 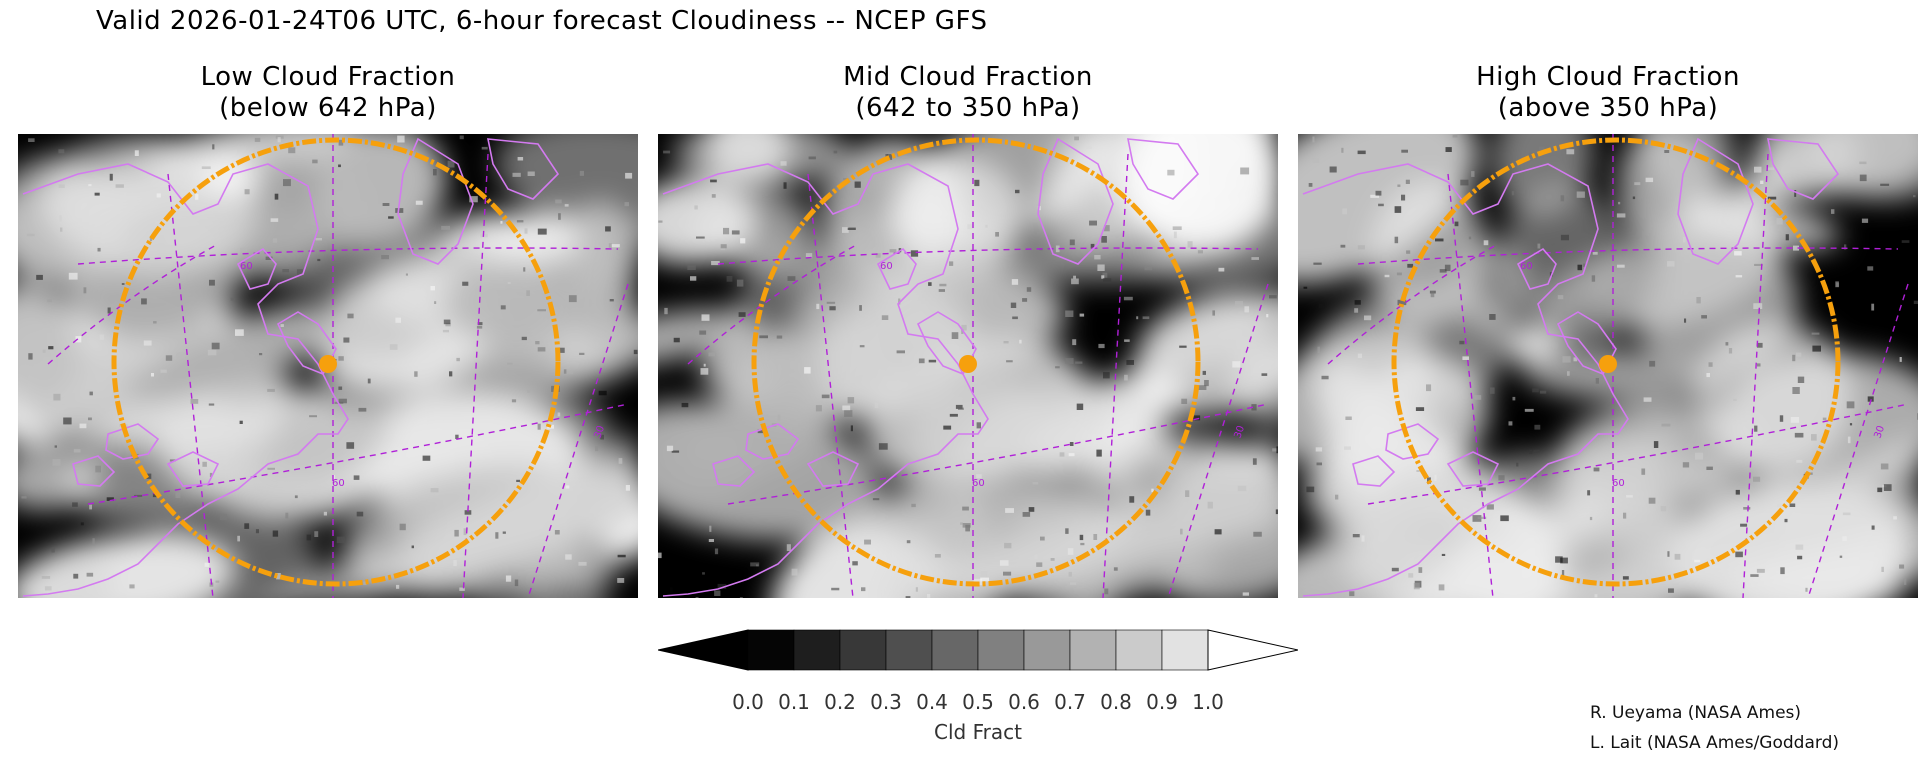 What do you see at coordinates (1608, 77) in the screenshot?
I see `panel-title-line1: High Cloud Fraction` at bounding box center [1608, 77].